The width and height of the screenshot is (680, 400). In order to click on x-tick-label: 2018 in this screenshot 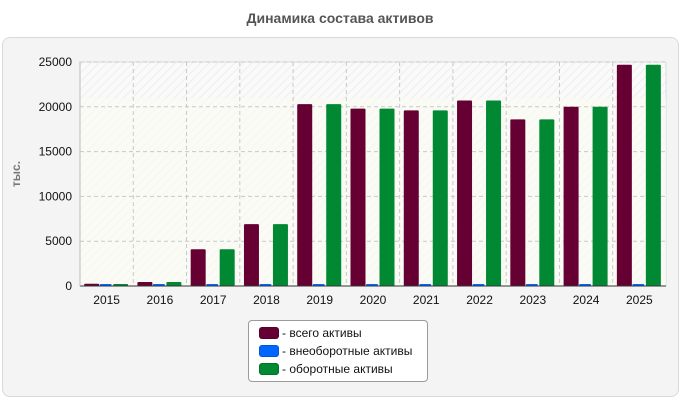, I will do `click(266, 300)`.